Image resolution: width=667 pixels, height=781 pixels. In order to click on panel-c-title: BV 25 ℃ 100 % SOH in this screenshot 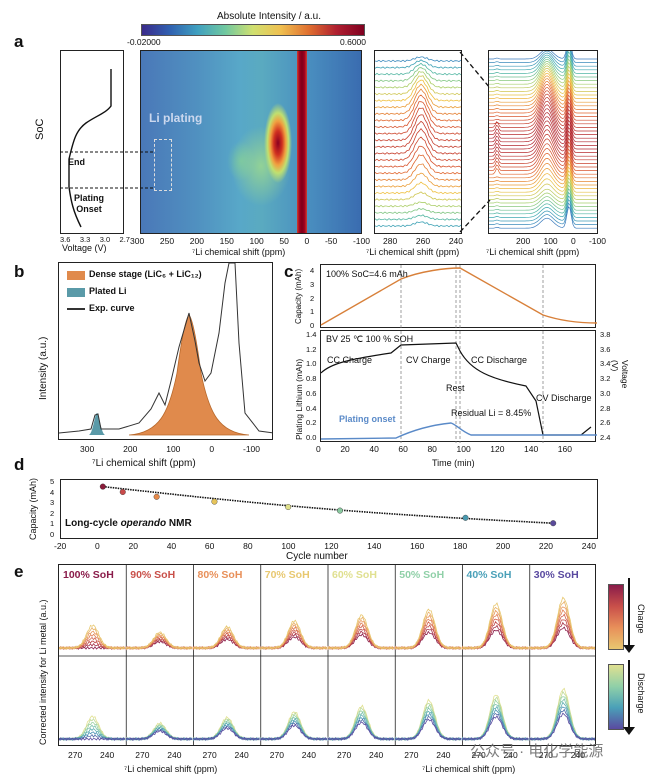, I will do `click(370, 339)`.